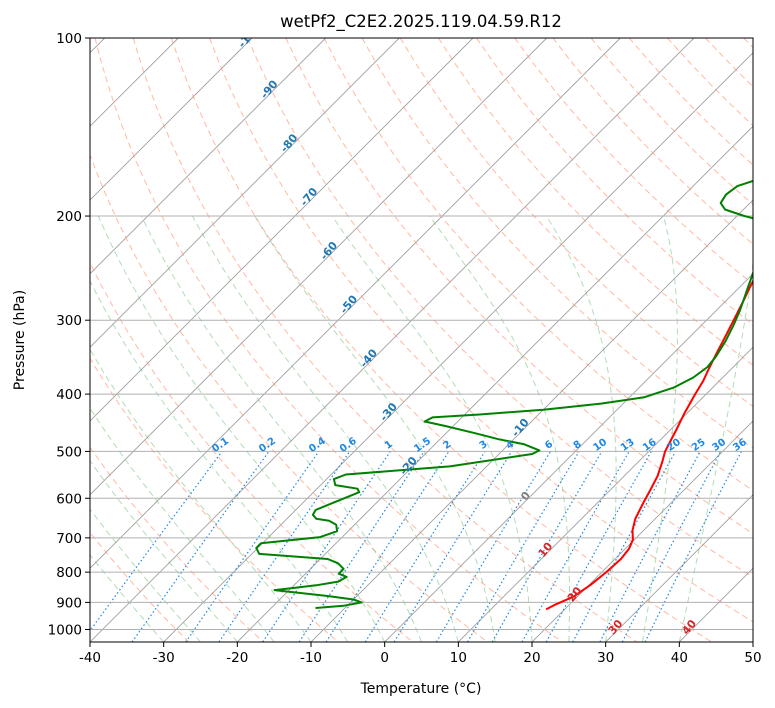  What do you see at coordinates (164, 658) in the screenshot?
I see `x-tick-label: -30` at bounding box center [164, 658].